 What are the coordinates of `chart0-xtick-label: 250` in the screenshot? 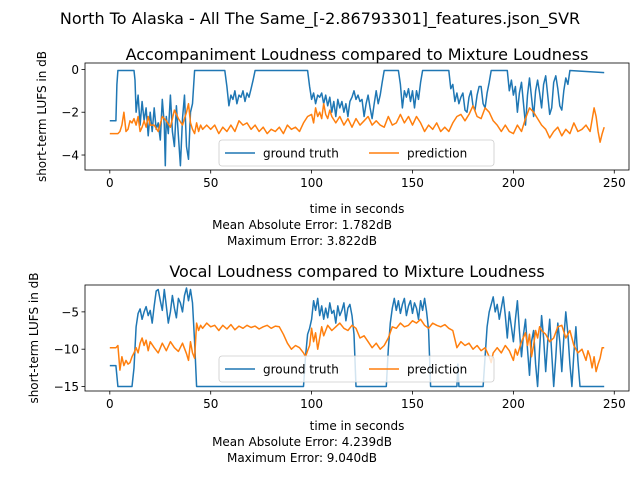 It's located at (614, 183).